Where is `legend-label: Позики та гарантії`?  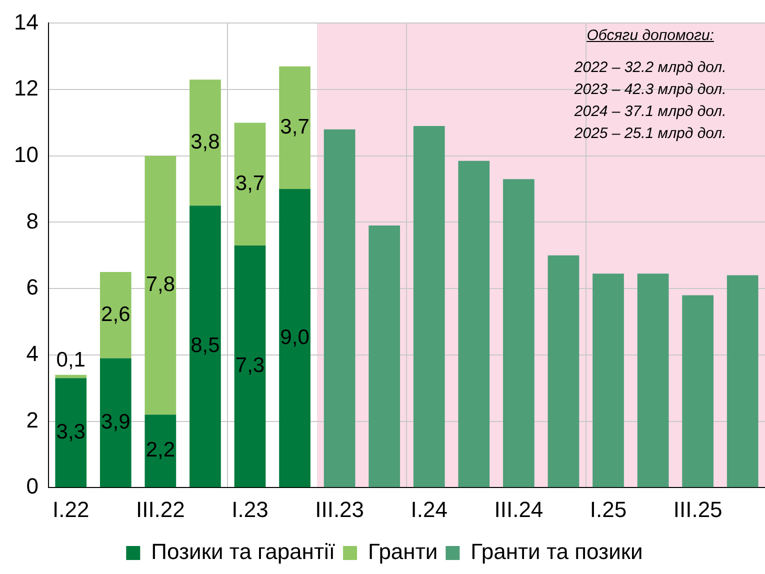 legend-label: Позики та гарантії is located at coordinates (243, 551).